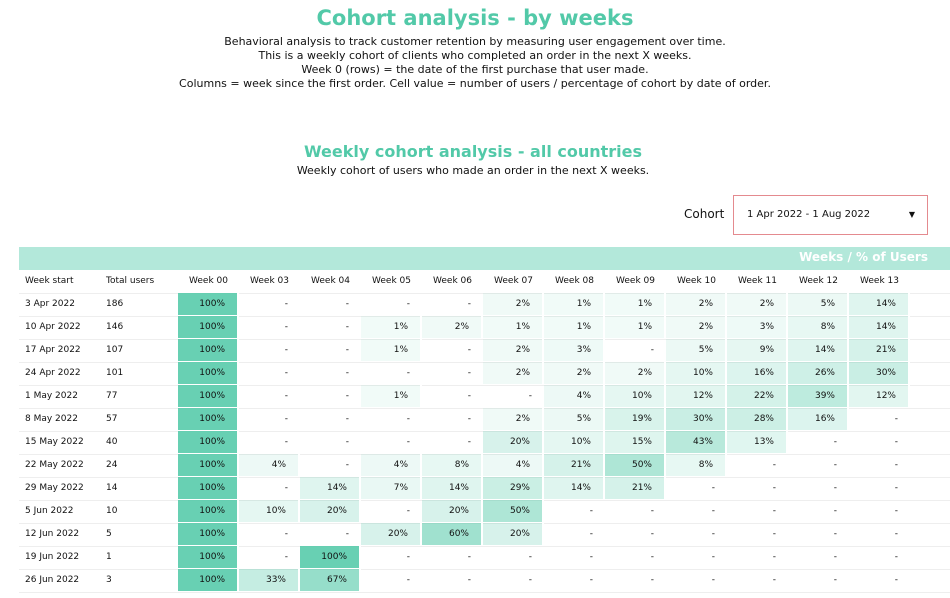  Describe the element at coordinates (51, 419) in the screenshot. I see `row-label: 8 May 2022` at that location.